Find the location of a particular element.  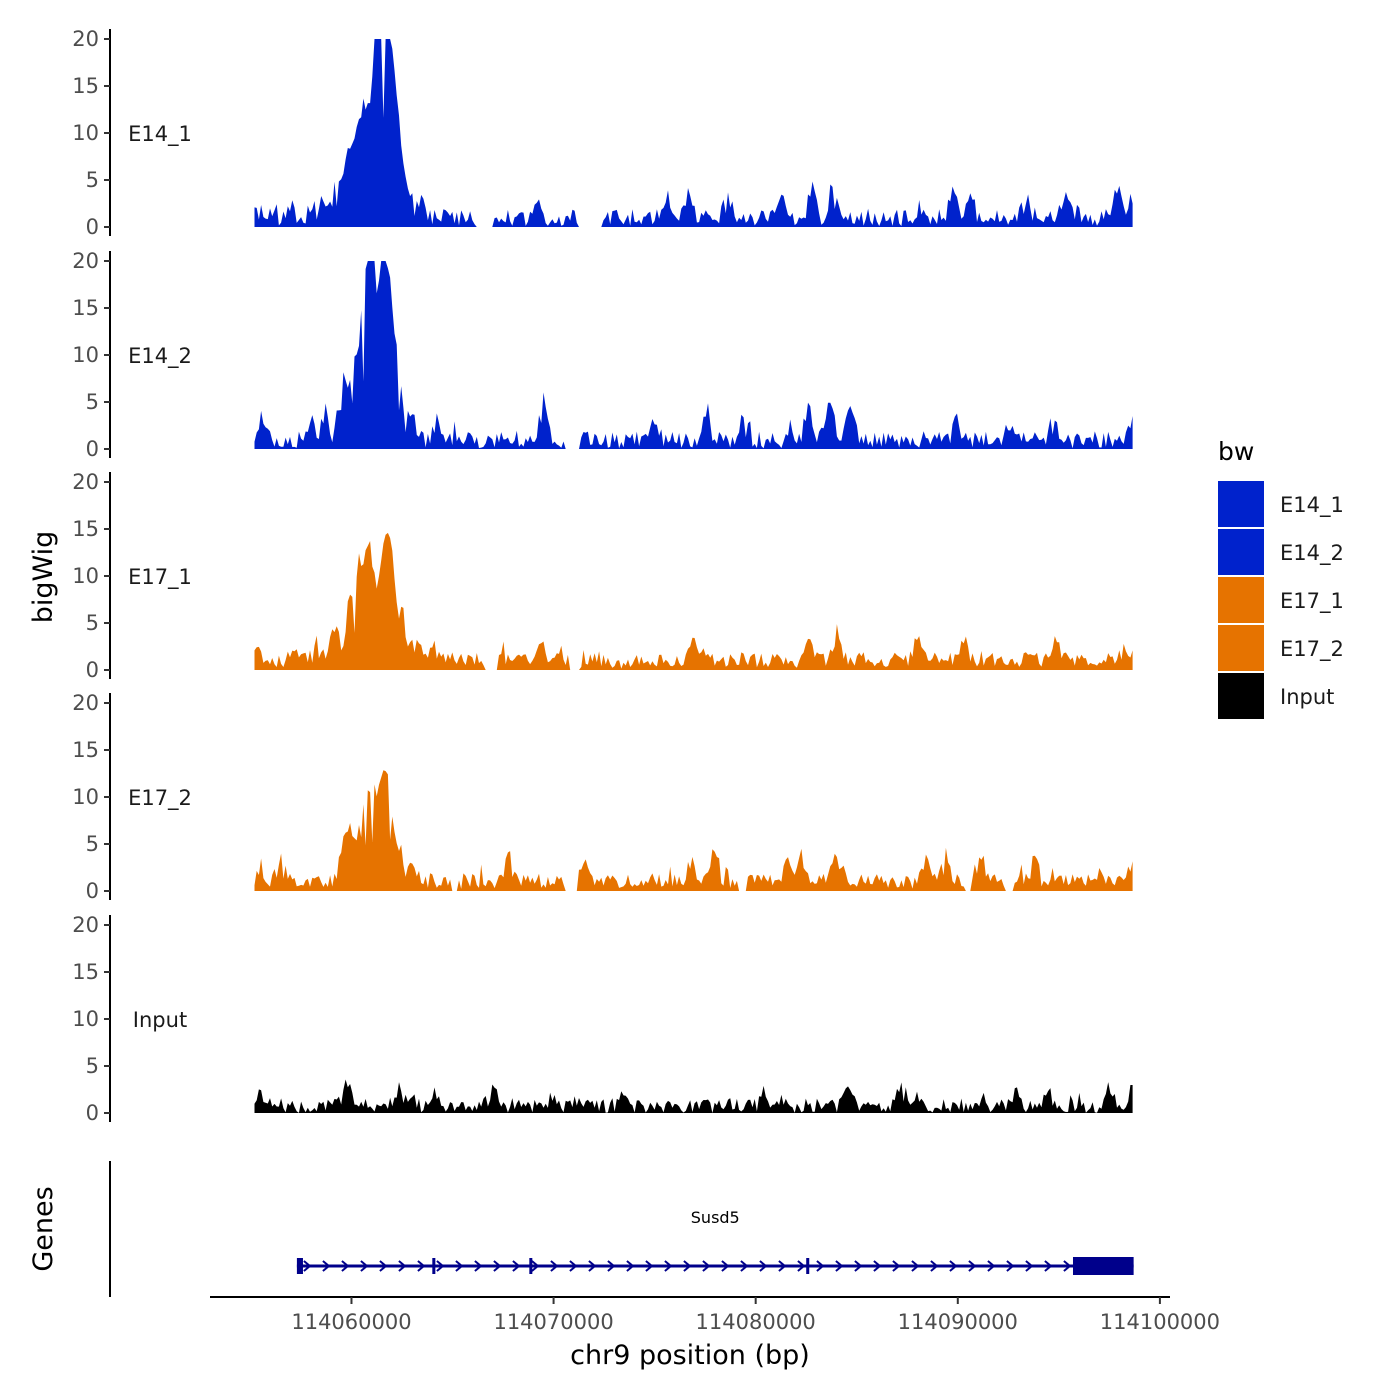

legend-label: E17_2 is located at coordinates (1312, 649).